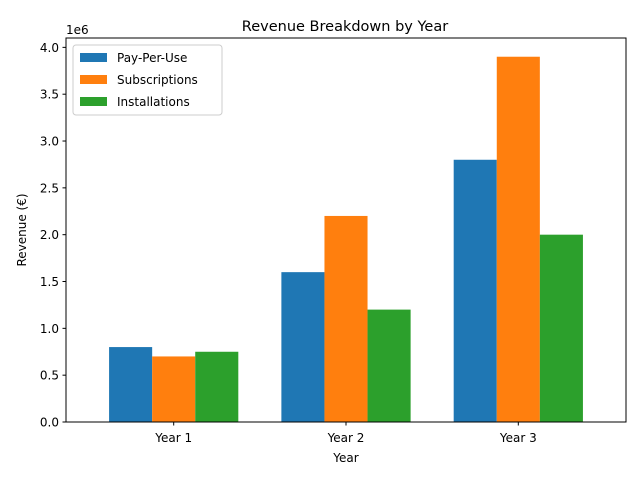 This screenshot has height=480, width=640. Describe the element at coordinates (22, 229) in the screenshot. I see `y-axis-label: Revenue (€)` at that location.